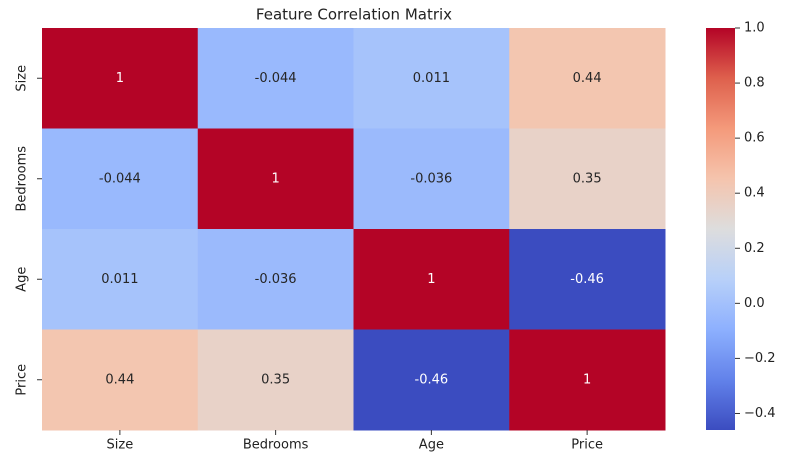 The image size is (800, 460). I want to click on x-tick-label: Bedrooms, so click(276, 445).